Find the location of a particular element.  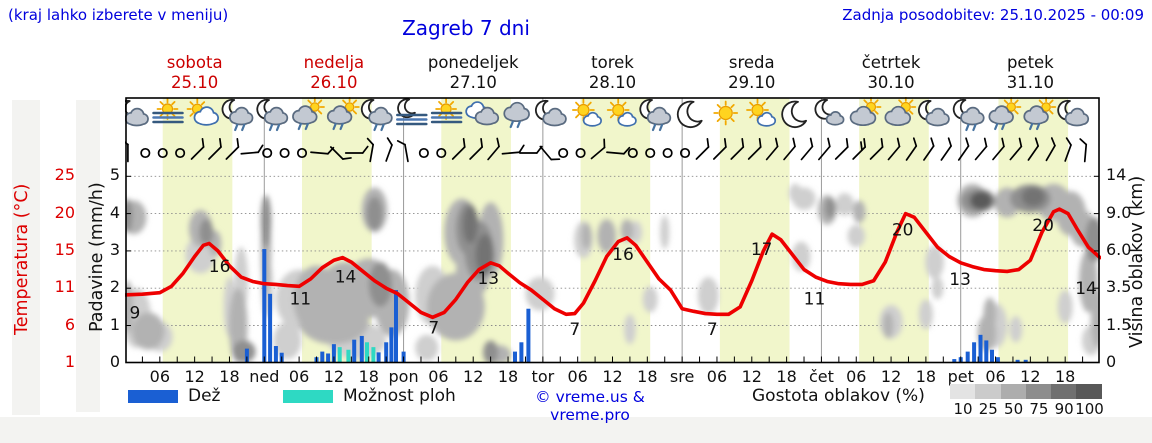

temp-tick-15: 15 is located at coordinates (64, 249).